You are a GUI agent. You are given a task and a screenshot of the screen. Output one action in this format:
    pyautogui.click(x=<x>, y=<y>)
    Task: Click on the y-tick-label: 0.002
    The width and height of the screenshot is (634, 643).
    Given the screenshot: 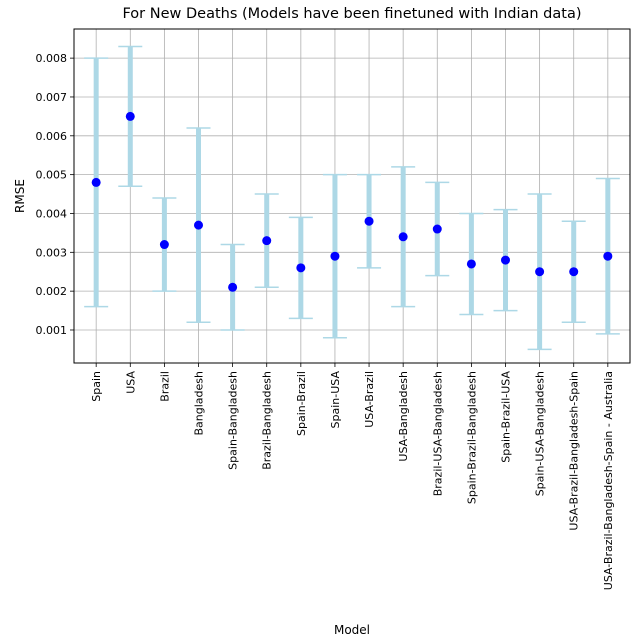 What is the action you would take?
    pyautogui.click(x=52, y=291)
    